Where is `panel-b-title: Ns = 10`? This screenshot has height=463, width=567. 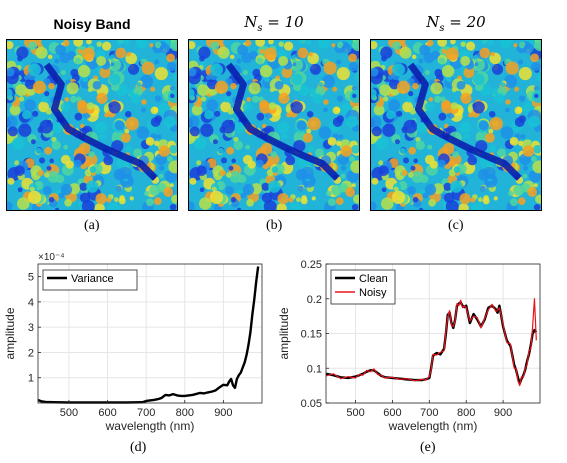
panel-b-title: Ns = 10 is located at coordinates (274, 23).